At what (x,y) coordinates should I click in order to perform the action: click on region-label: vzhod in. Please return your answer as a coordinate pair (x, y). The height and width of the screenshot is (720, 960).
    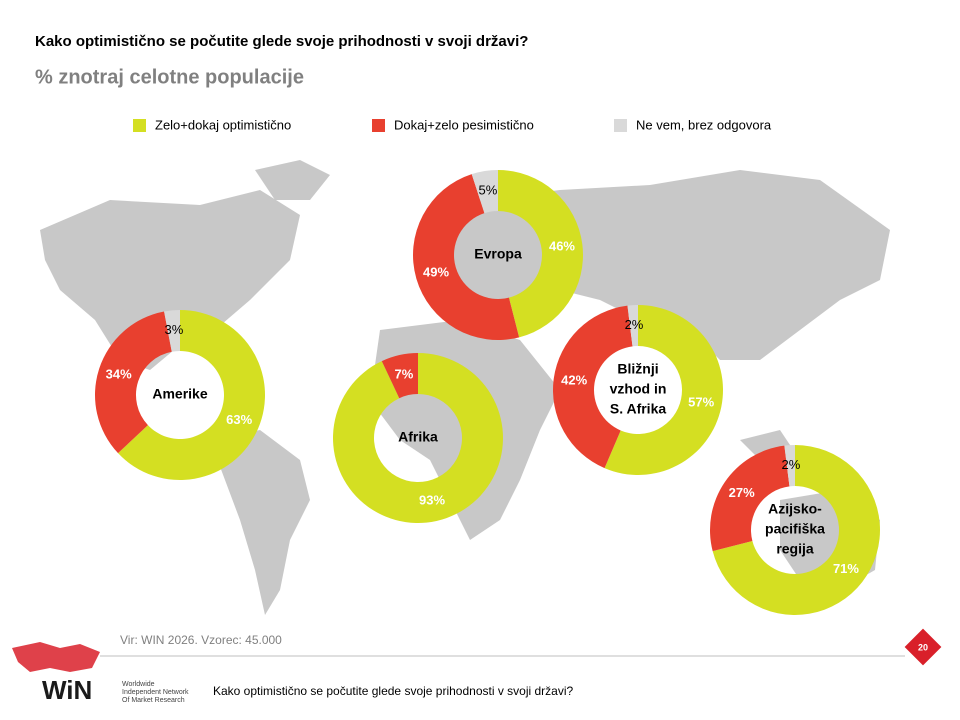
    Looking at the image, I should click on (638, 389).